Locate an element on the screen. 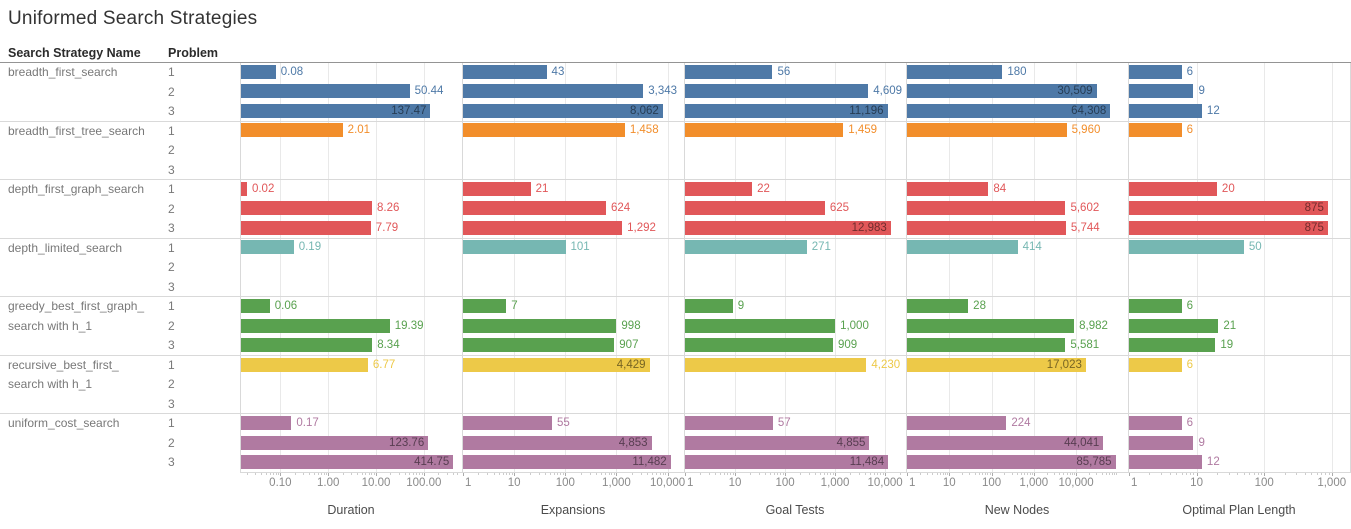 Image resolution: width=1351 pixels, height=529 pixels. bar-value-label: 11,482 is located at coordinates (649, 462).